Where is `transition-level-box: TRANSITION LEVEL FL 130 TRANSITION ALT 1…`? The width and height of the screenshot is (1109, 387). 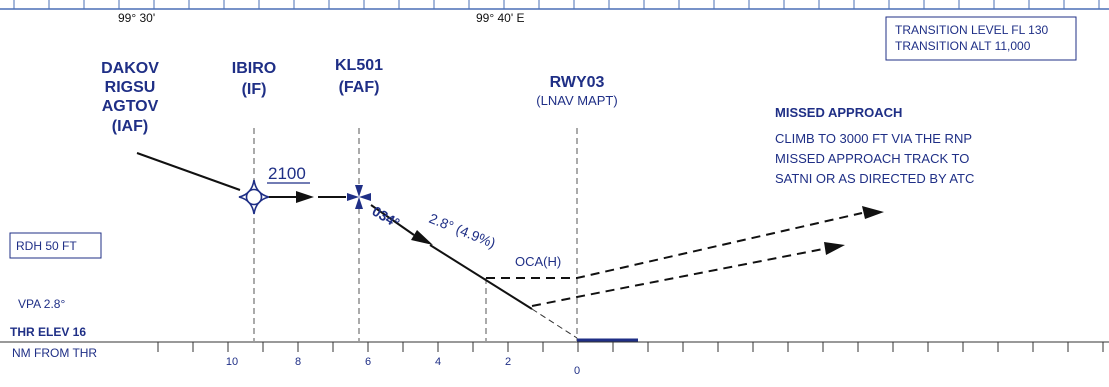
transition-level-box: TRANSITION LEVEL FL 130 TRANSITION ALT 1… is located at coordinates (981, 38).